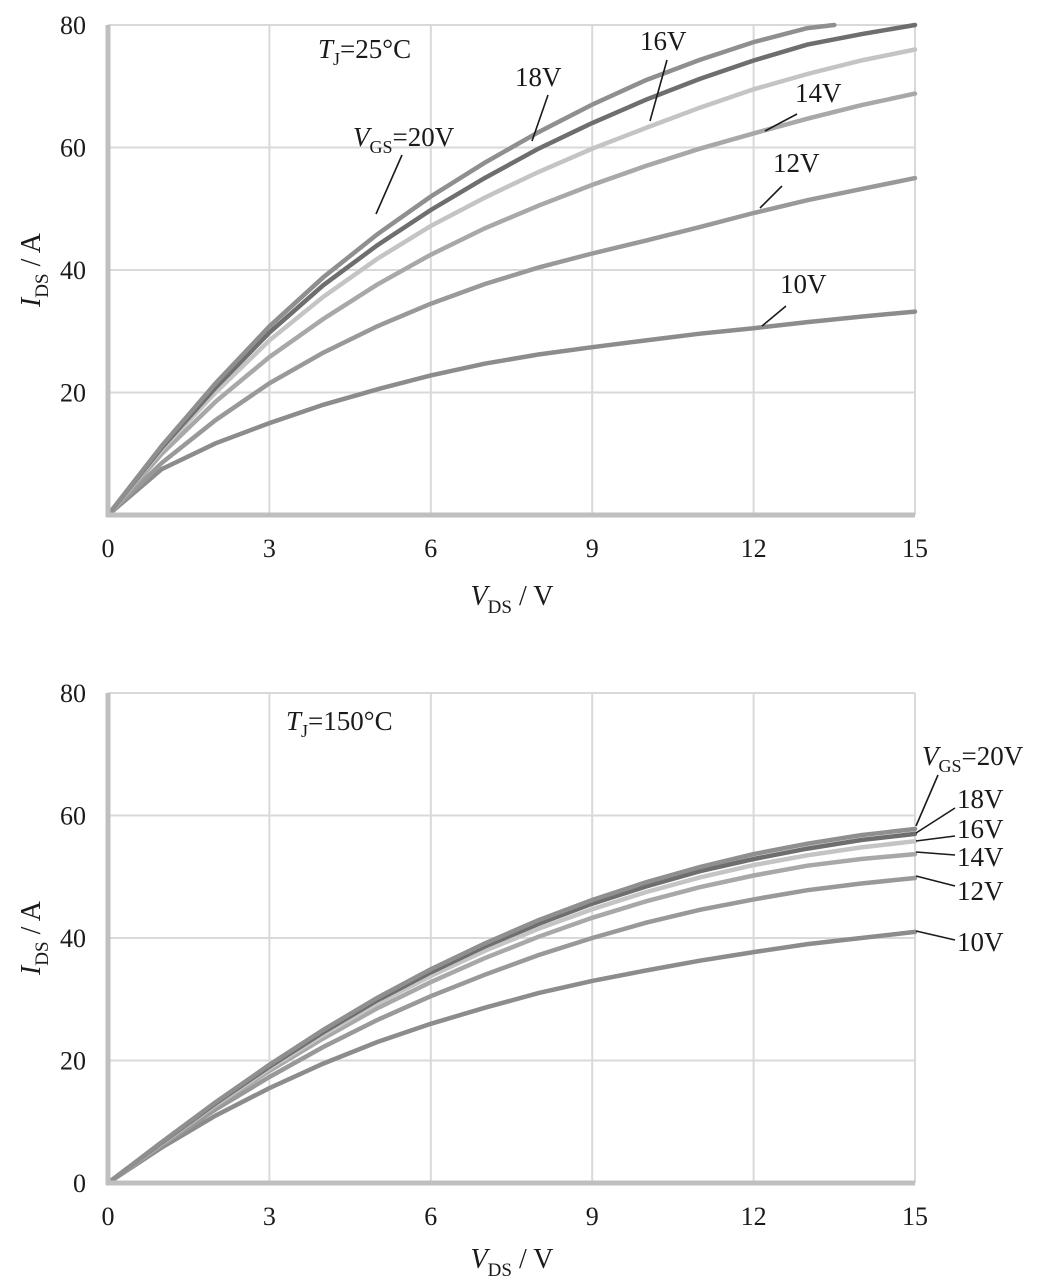  What do you see at coordinates (364, 51) in the screenshot?
I see `temperature-annotation: TJ=25°C` at bounding box center [364, 51].